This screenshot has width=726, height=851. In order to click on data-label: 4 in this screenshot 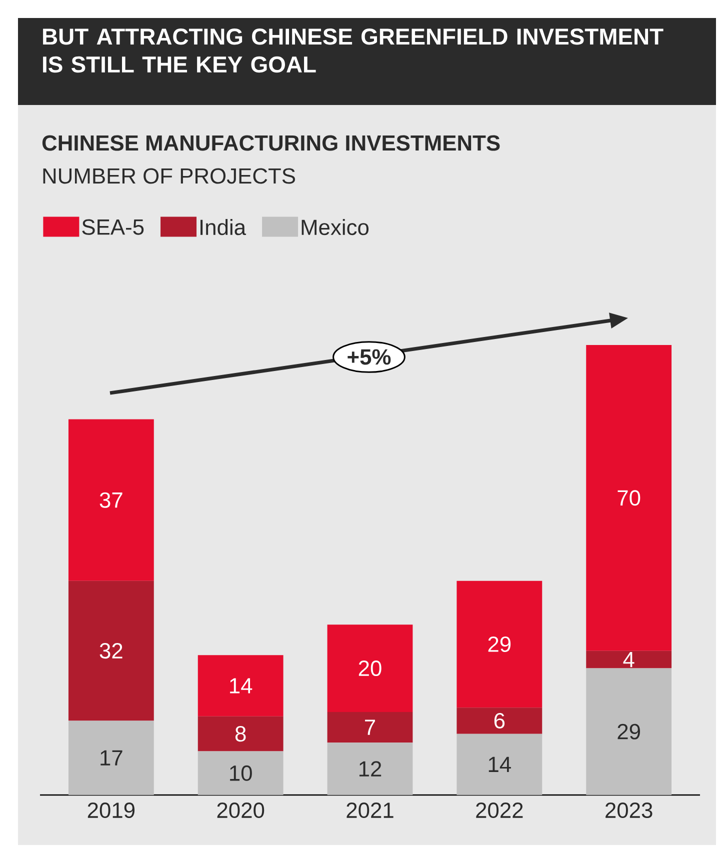, I will do `click(628, 660)`.